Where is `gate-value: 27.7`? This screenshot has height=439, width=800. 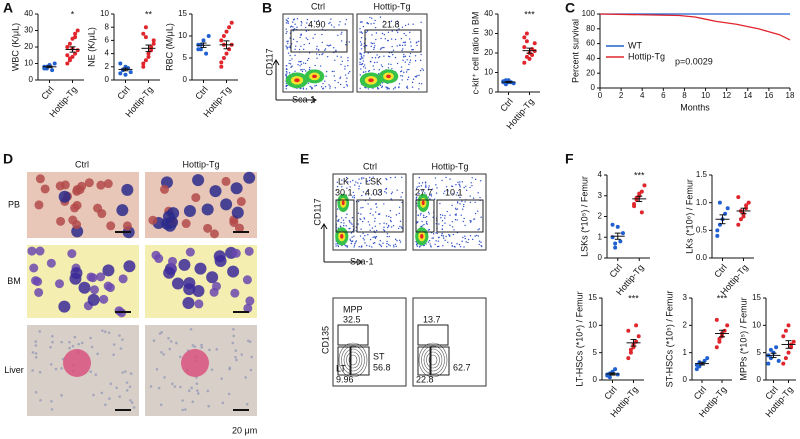 gate-value: 27.7 is located at coordinates (424, 192).